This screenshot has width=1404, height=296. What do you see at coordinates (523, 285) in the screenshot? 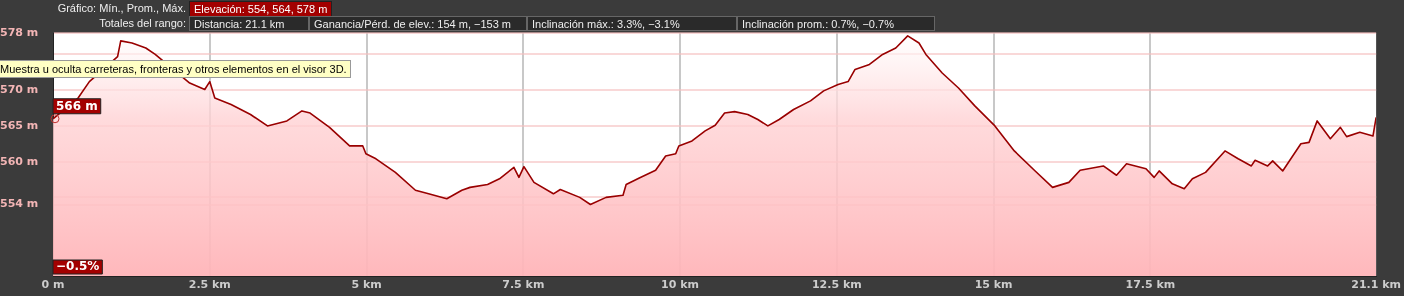
I see `x-tick-label: 7.5 km` at bounding box center [523, 285].